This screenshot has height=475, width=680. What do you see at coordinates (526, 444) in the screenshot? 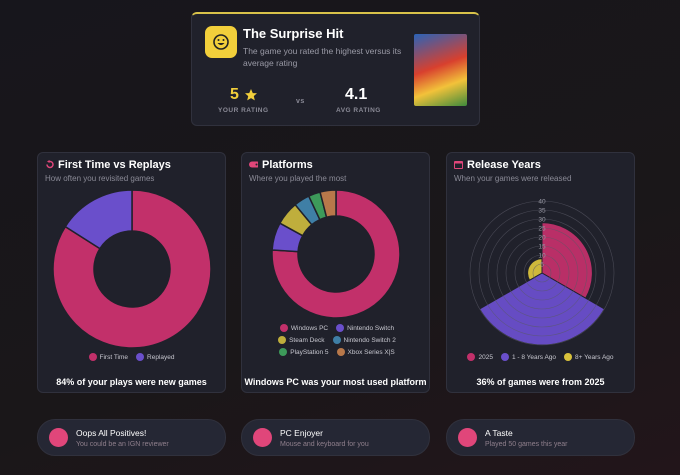
I see `badge-subtitle: Played 50 games this year` at bounding box center [526, 444].